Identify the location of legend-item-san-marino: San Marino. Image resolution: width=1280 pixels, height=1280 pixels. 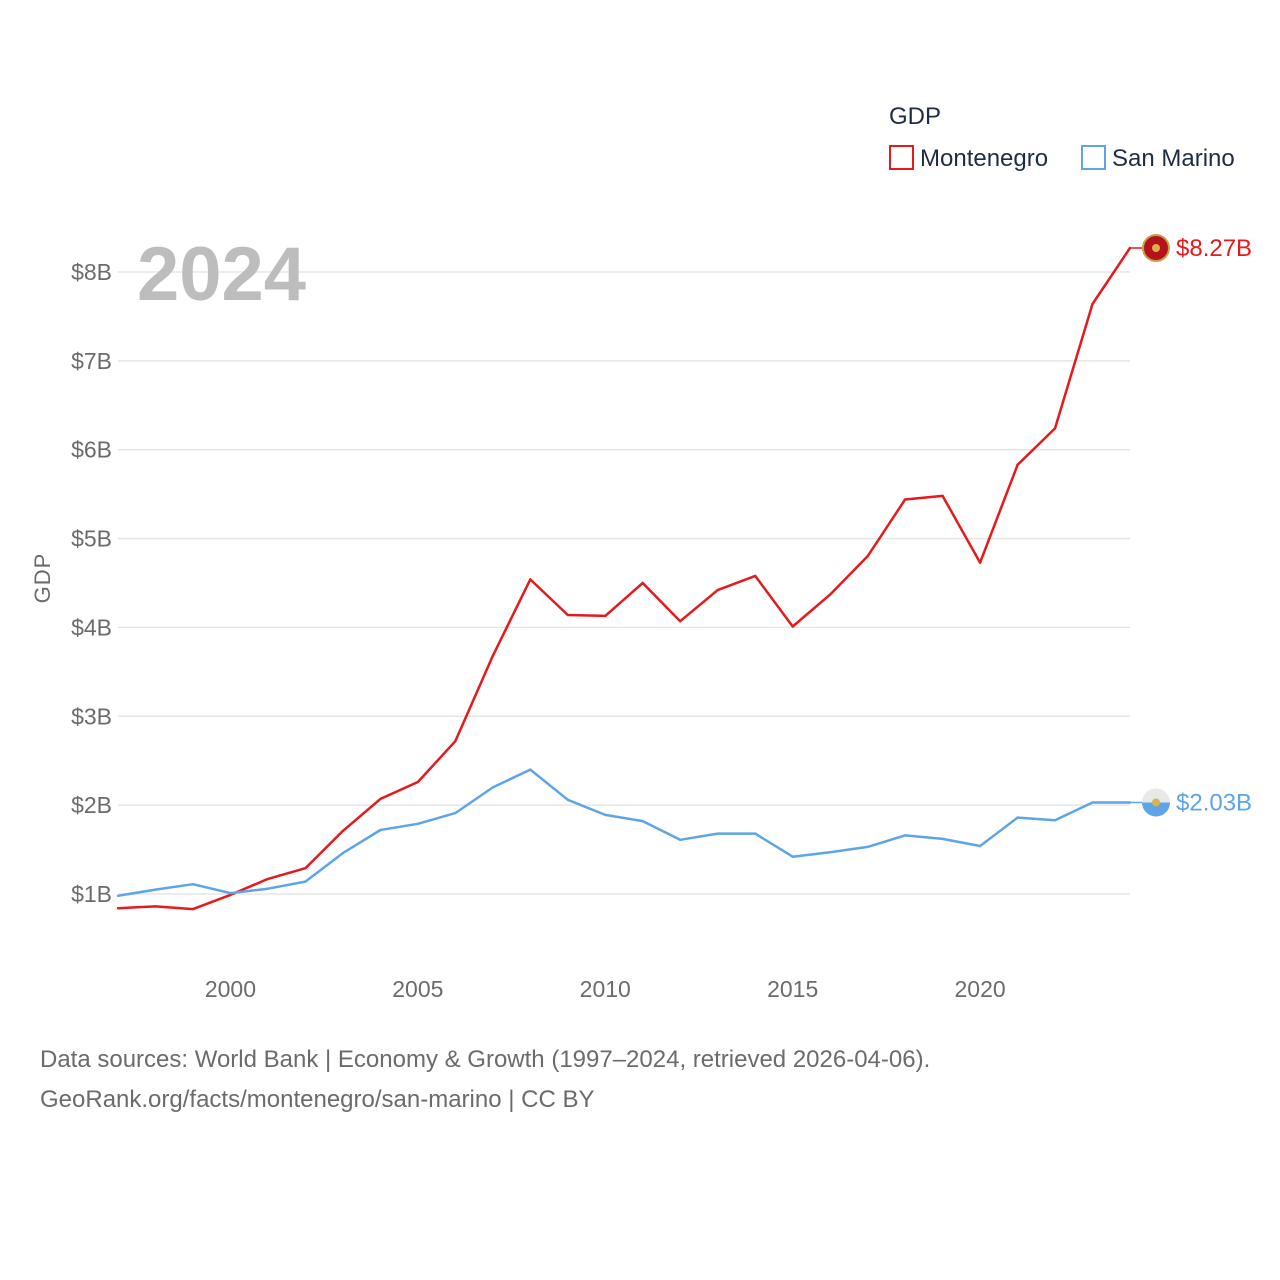
(1158, 158).